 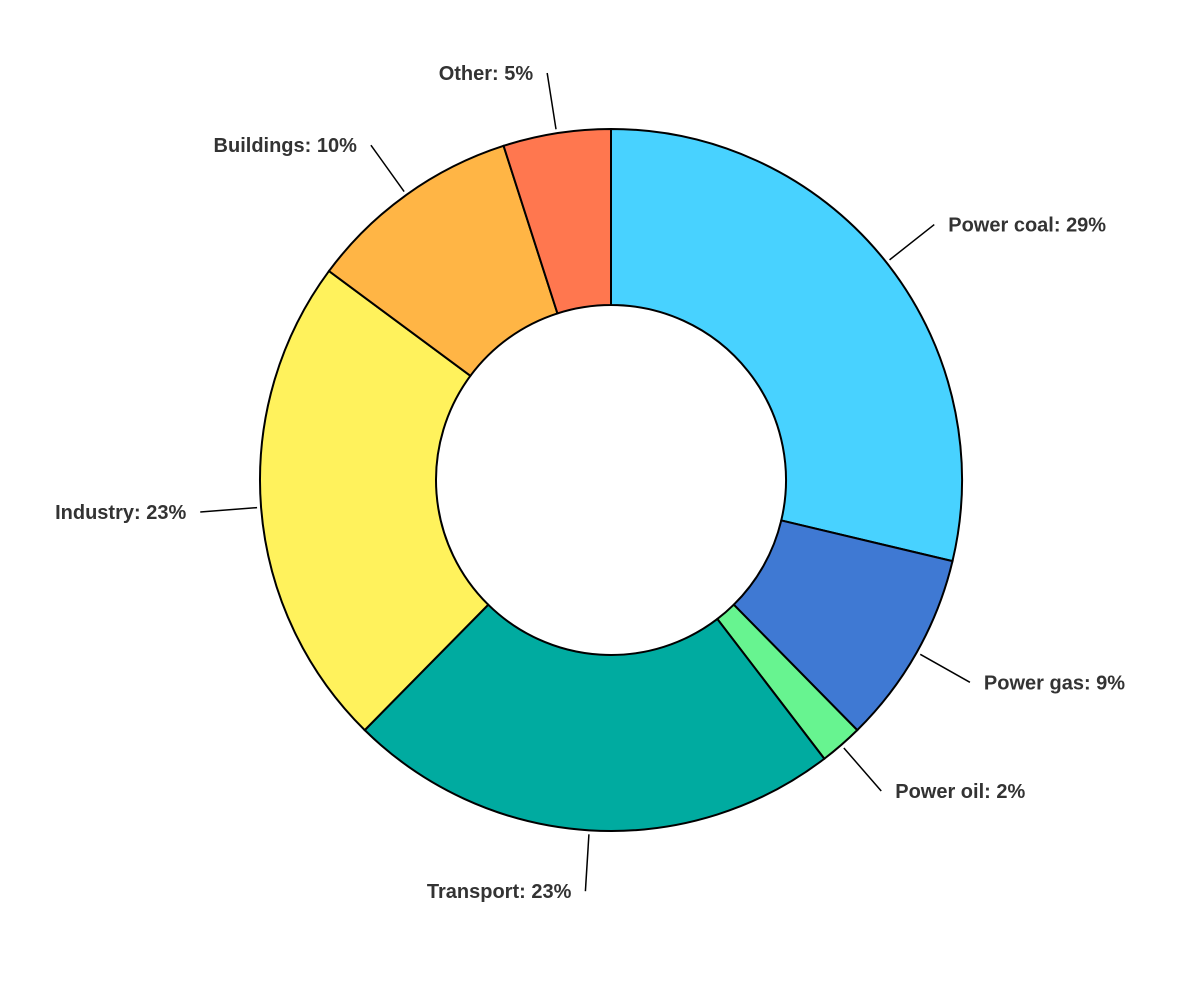 What do you see at coordinates (1027, 226) in the screenshot?
I see `slice-label-power-coal: Power coal: 29%` at bounding box center [1027, 226].